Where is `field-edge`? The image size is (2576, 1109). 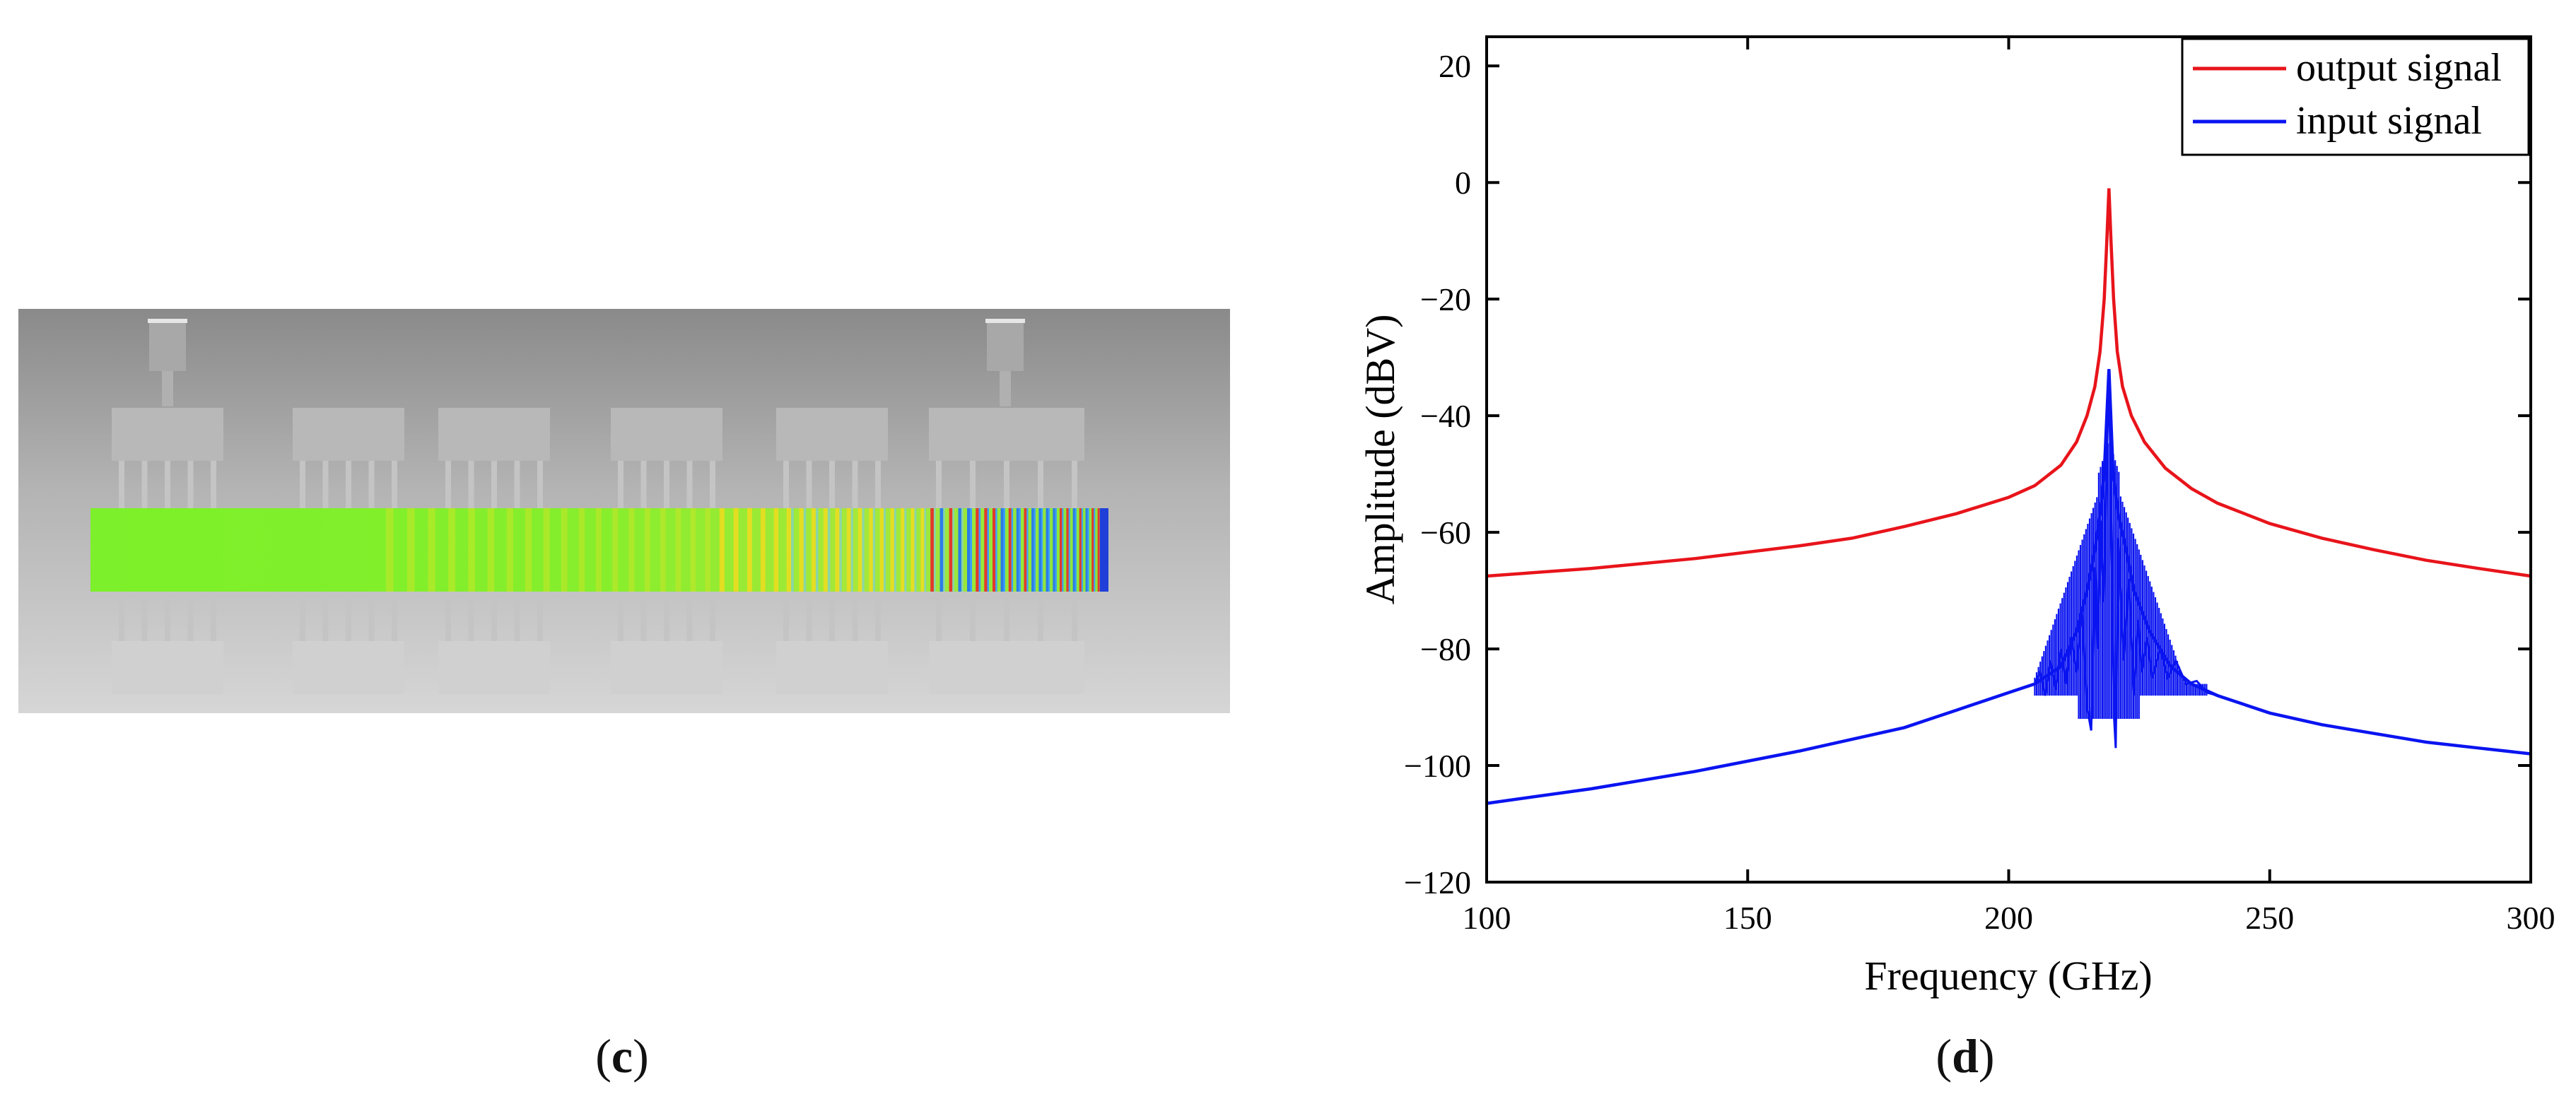 field-edge is located at coordinates (1104, 550).